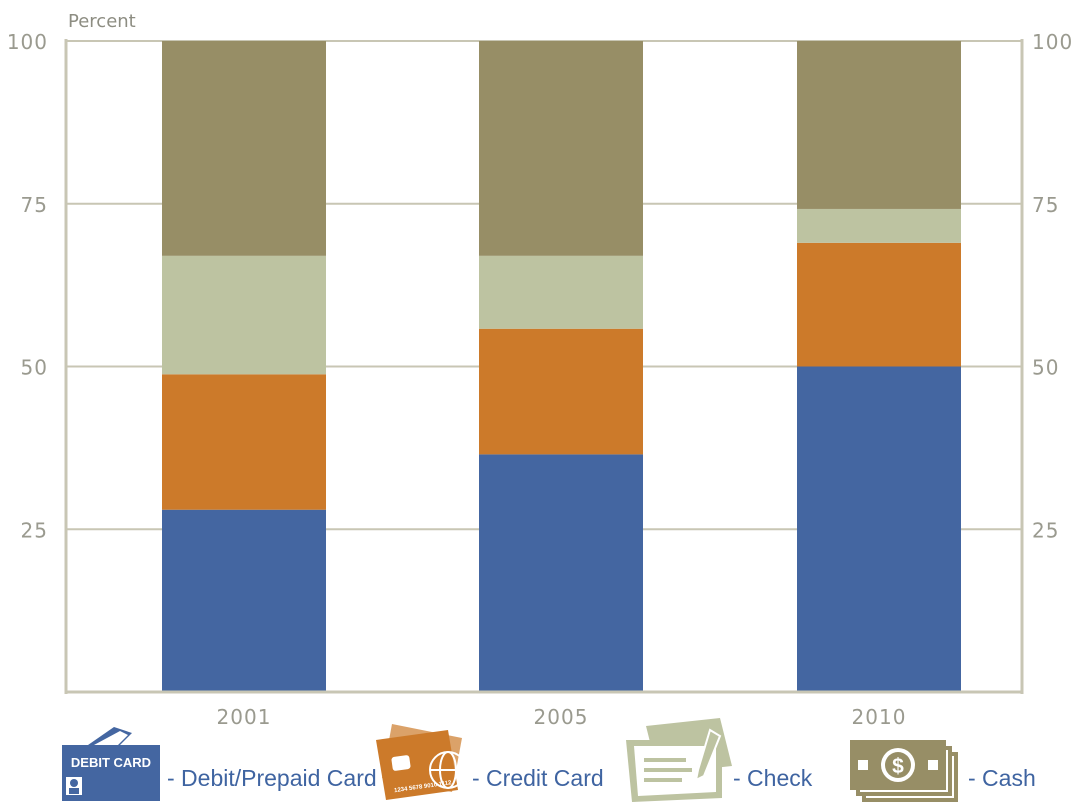  I want to click on cash-dollar-sign: $, so click(898, 766).